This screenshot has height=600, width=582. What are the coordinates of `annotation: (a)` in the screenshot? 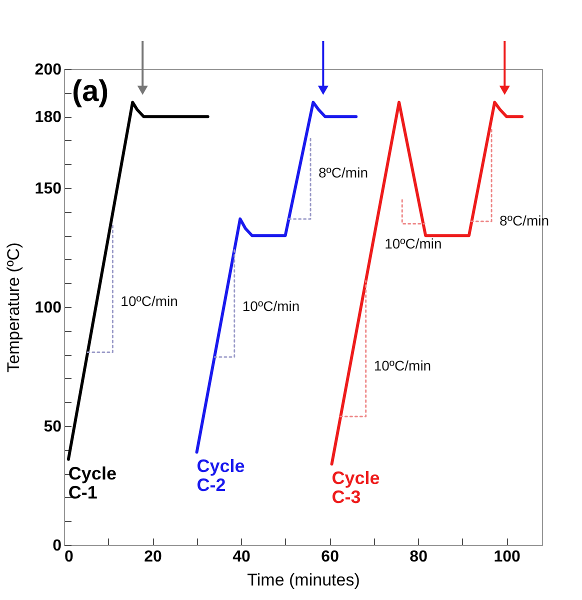 It's located at (90, 91).